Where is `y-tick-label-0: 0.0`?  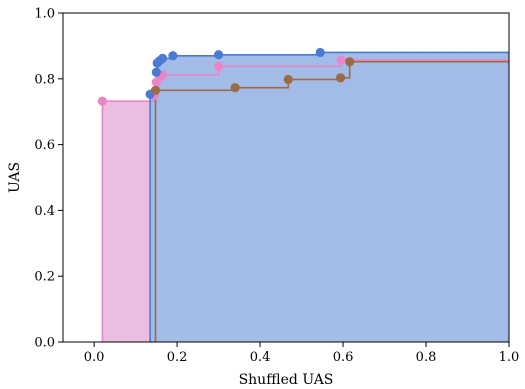
y-tick-label-0: 0.0 is located at coordinates (44, 343).